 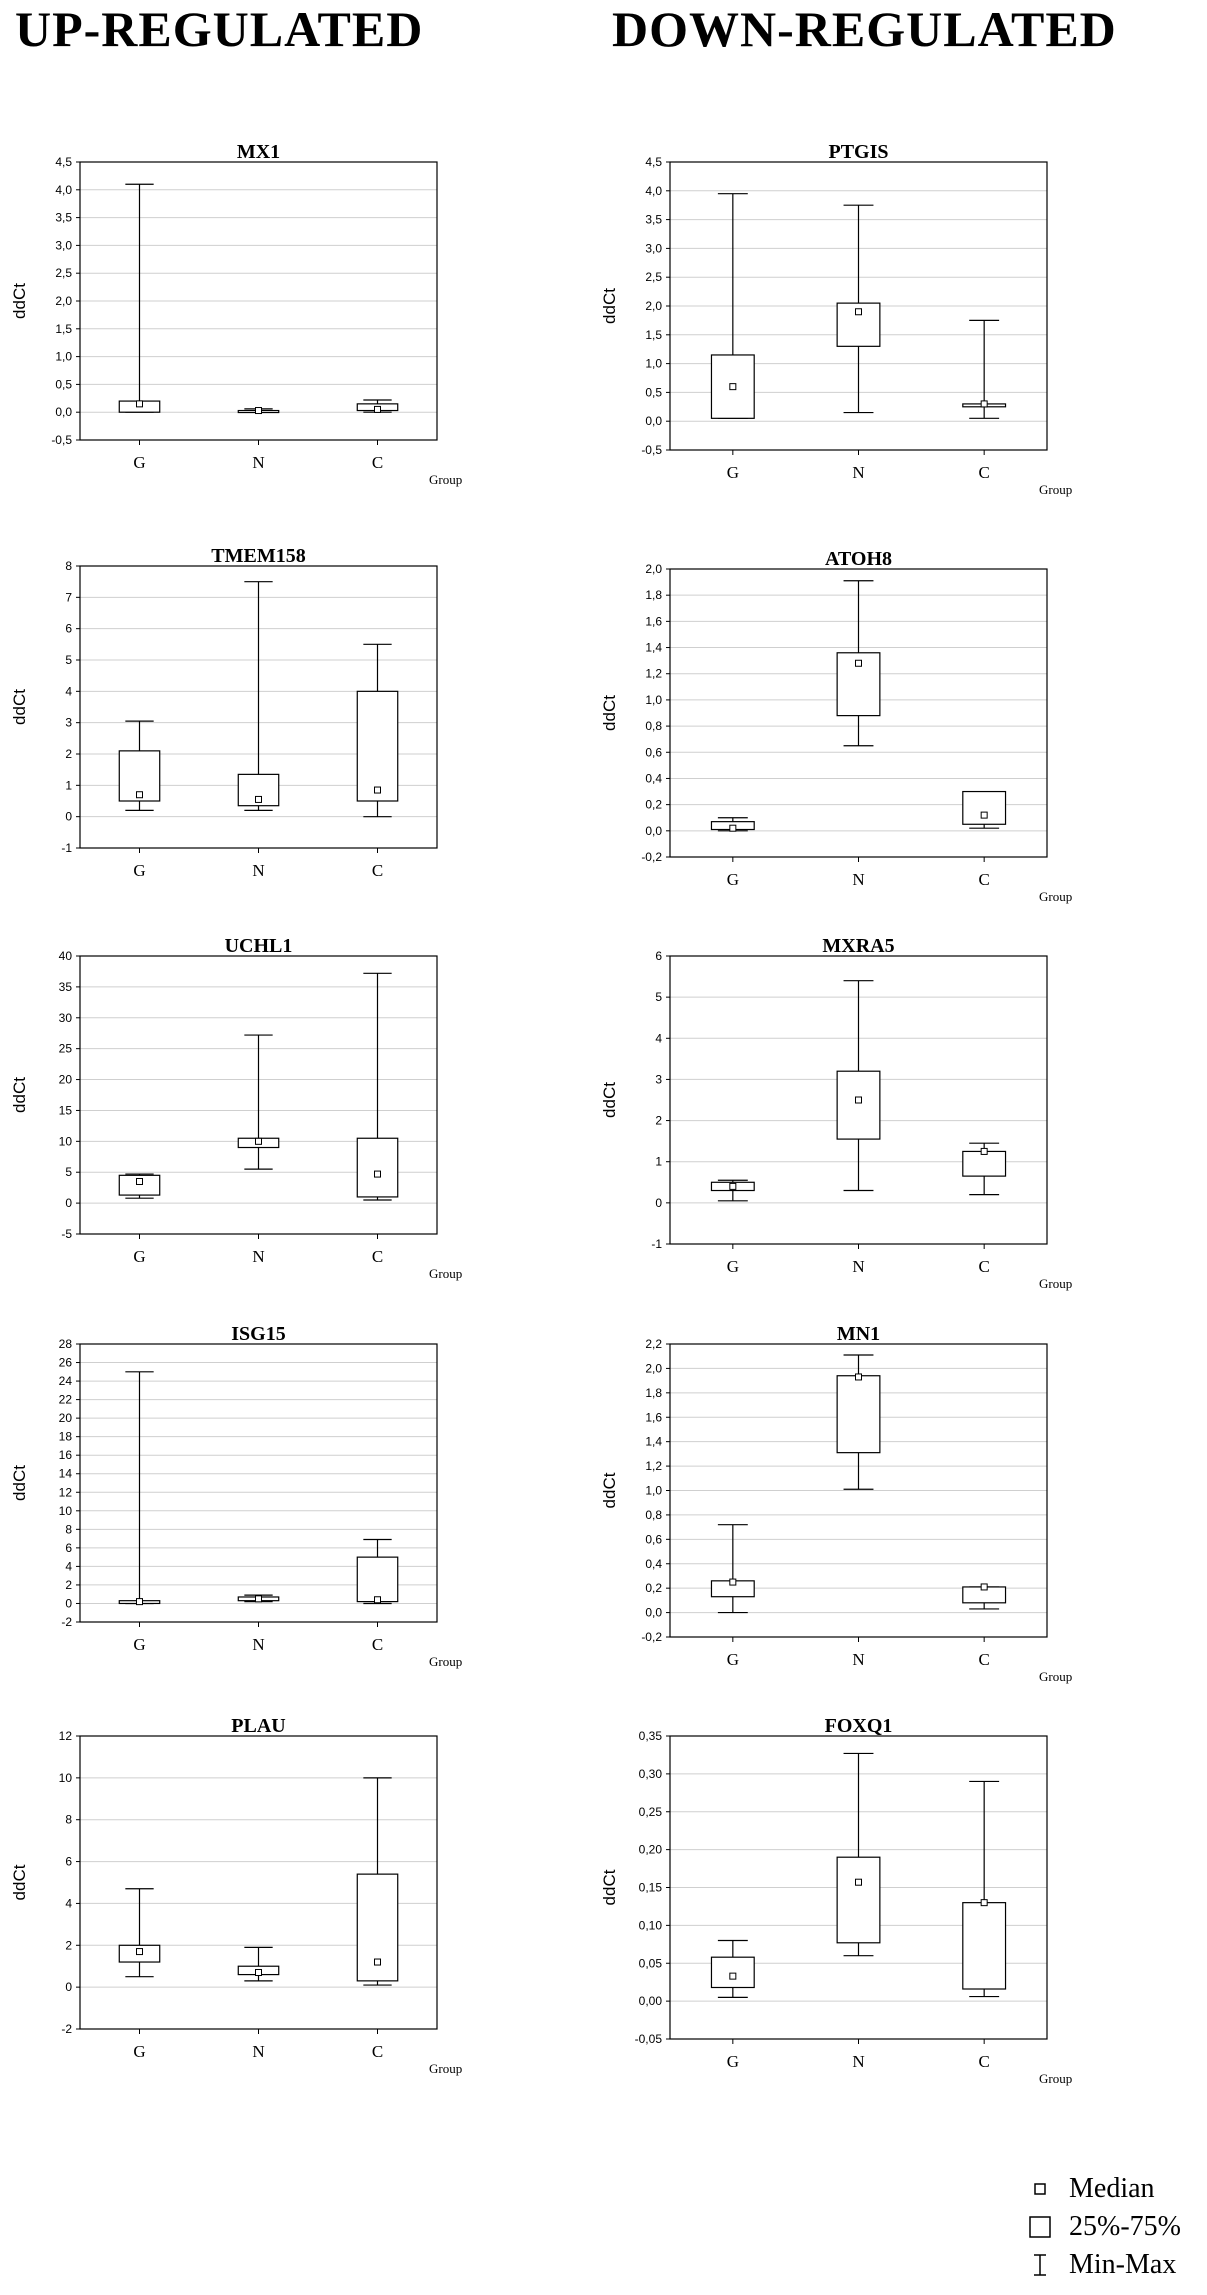 I want to click on y-tick-label: 1,8, so click(x=653, y=595).